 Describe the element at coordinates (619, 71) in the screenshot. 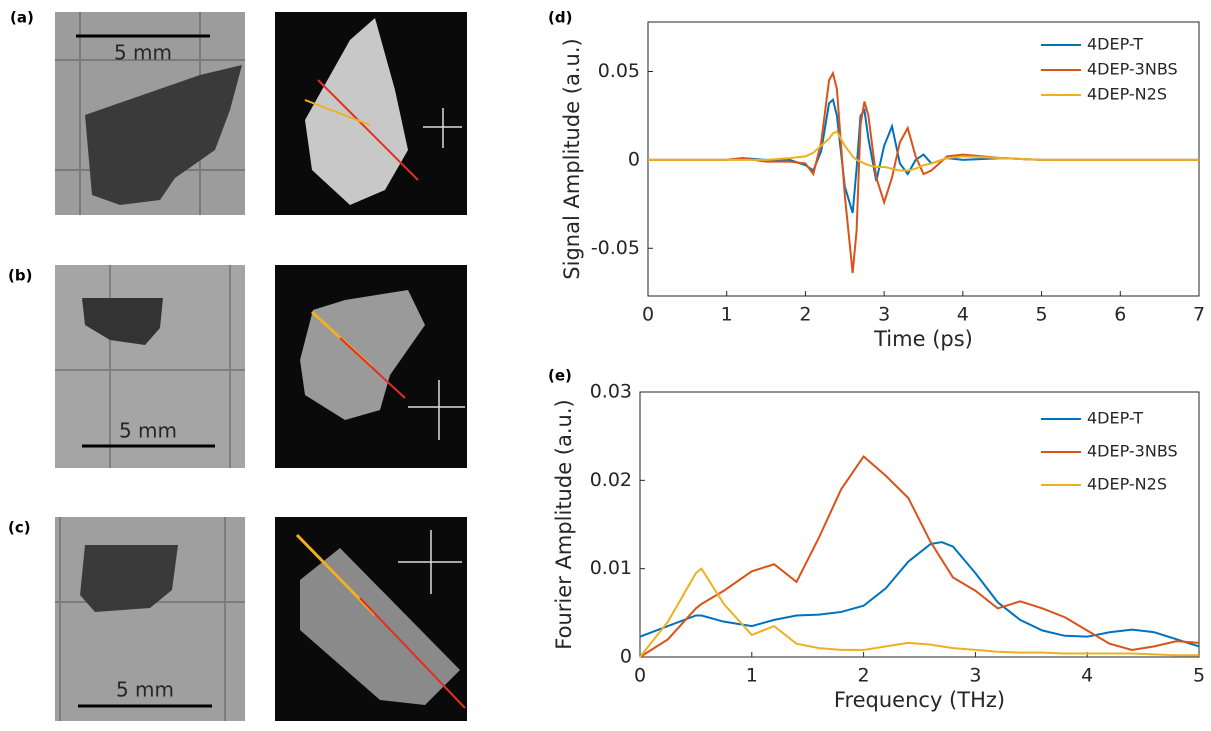

I see `y-tick-label: 0.05` at that location.